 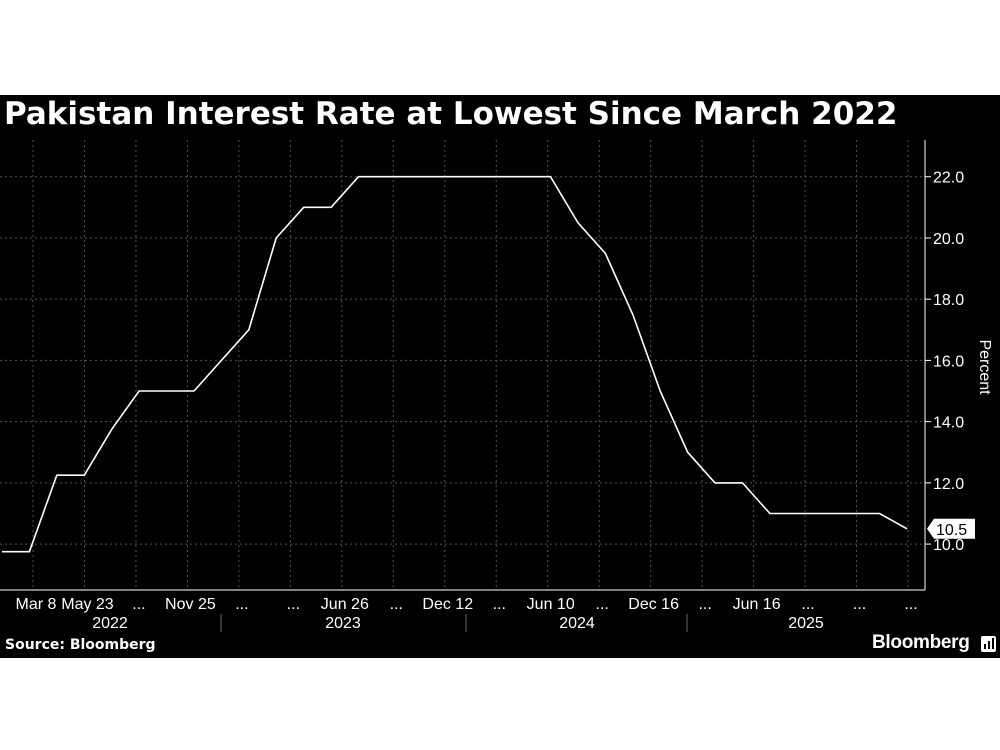 I want to click on x-tick-label: Dec 16, so click(x=653, y=604).